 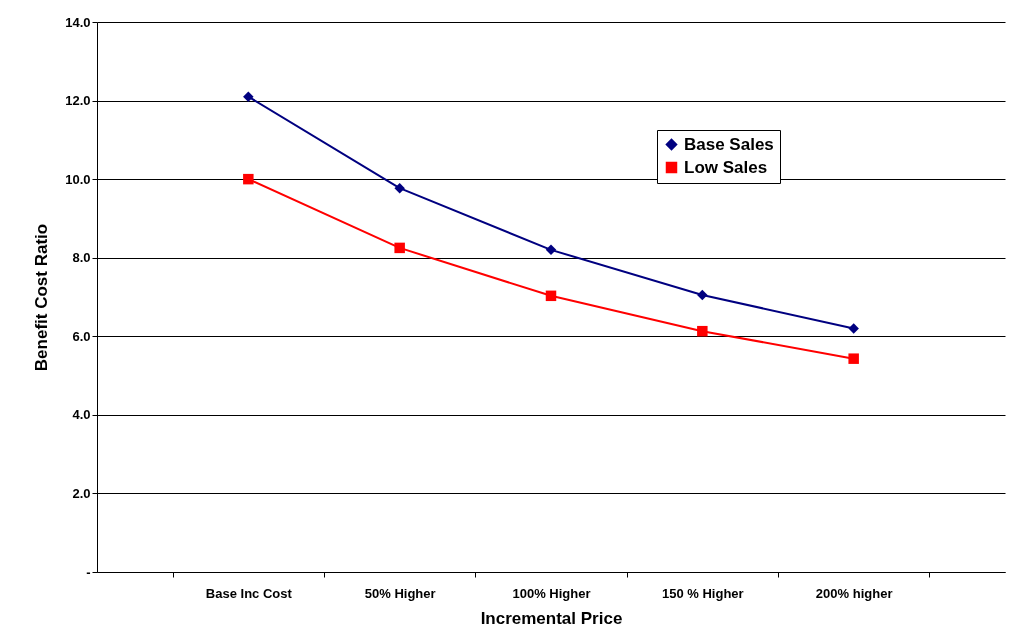 I want to click on y-tick-label: 8.0, so click(x=81, y=258).